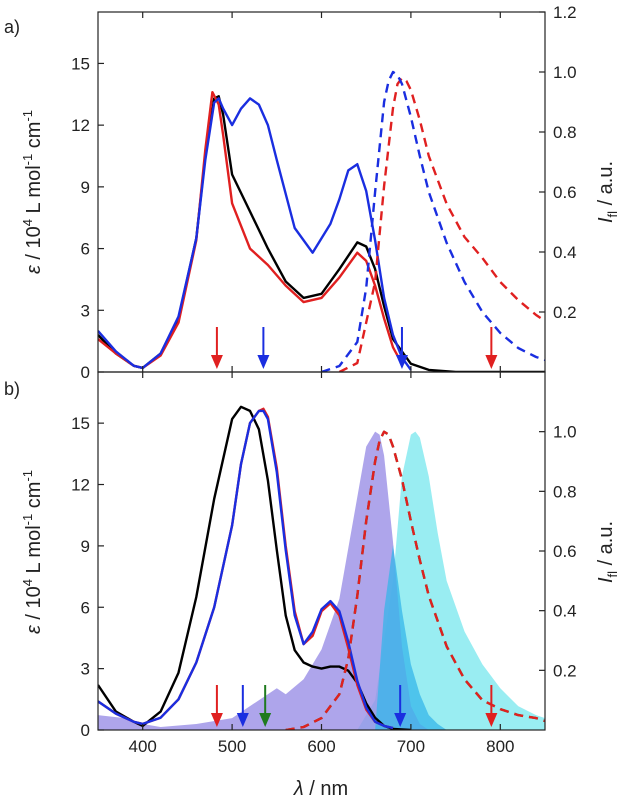 This screenshot has width=620, height=804. What do you see at coordinates (565, 252) in the screenshot?
I see `panel-a-right-tick-label: 0.4` at bounding box center [565, 252].